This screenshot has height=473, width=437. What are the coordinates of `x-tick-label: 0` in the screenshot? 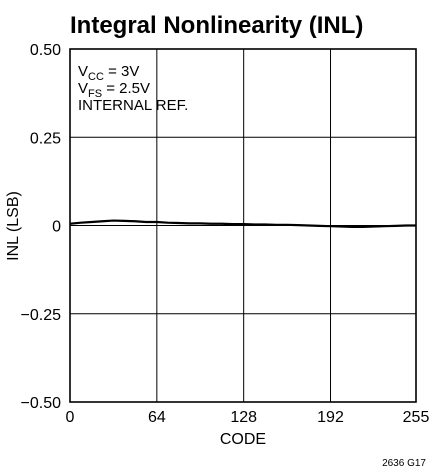 It's located at (70, 417).